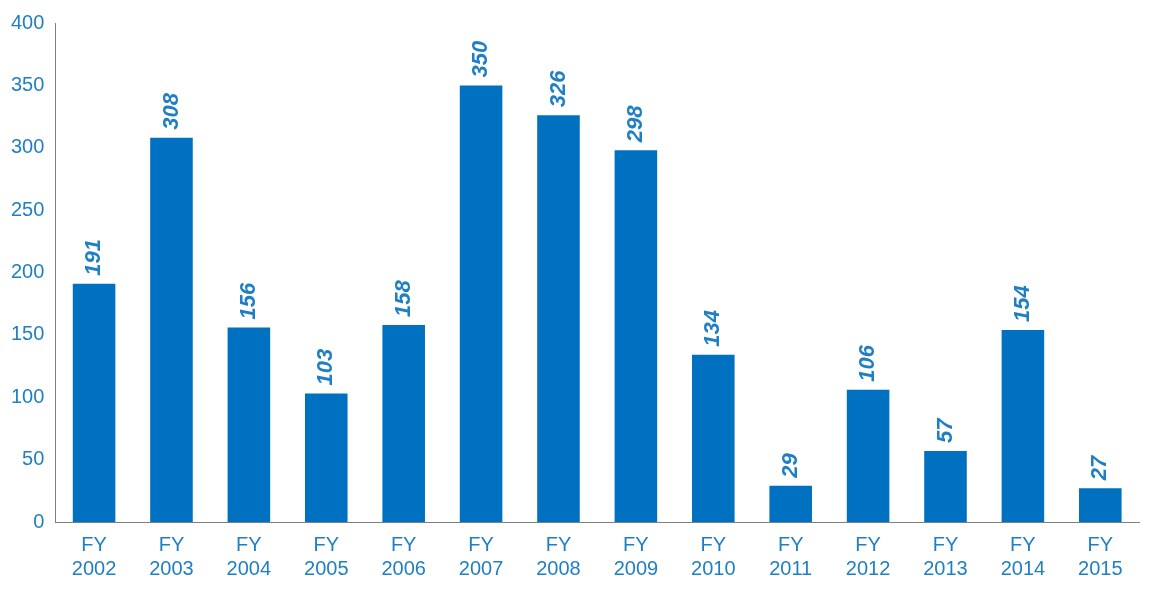 The image size is (1157, 592). Describe the element at coordinates (325, 367) in the screenshot. I see `data-label: 103` at that location.